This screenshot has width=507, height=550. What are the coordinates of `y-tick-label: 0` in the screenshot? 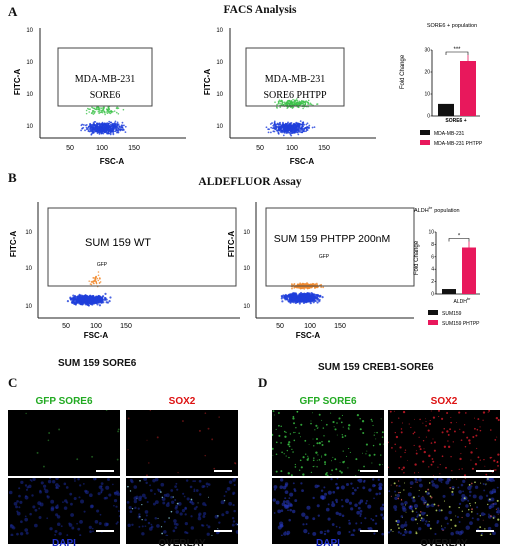 It's located at (428, 117).